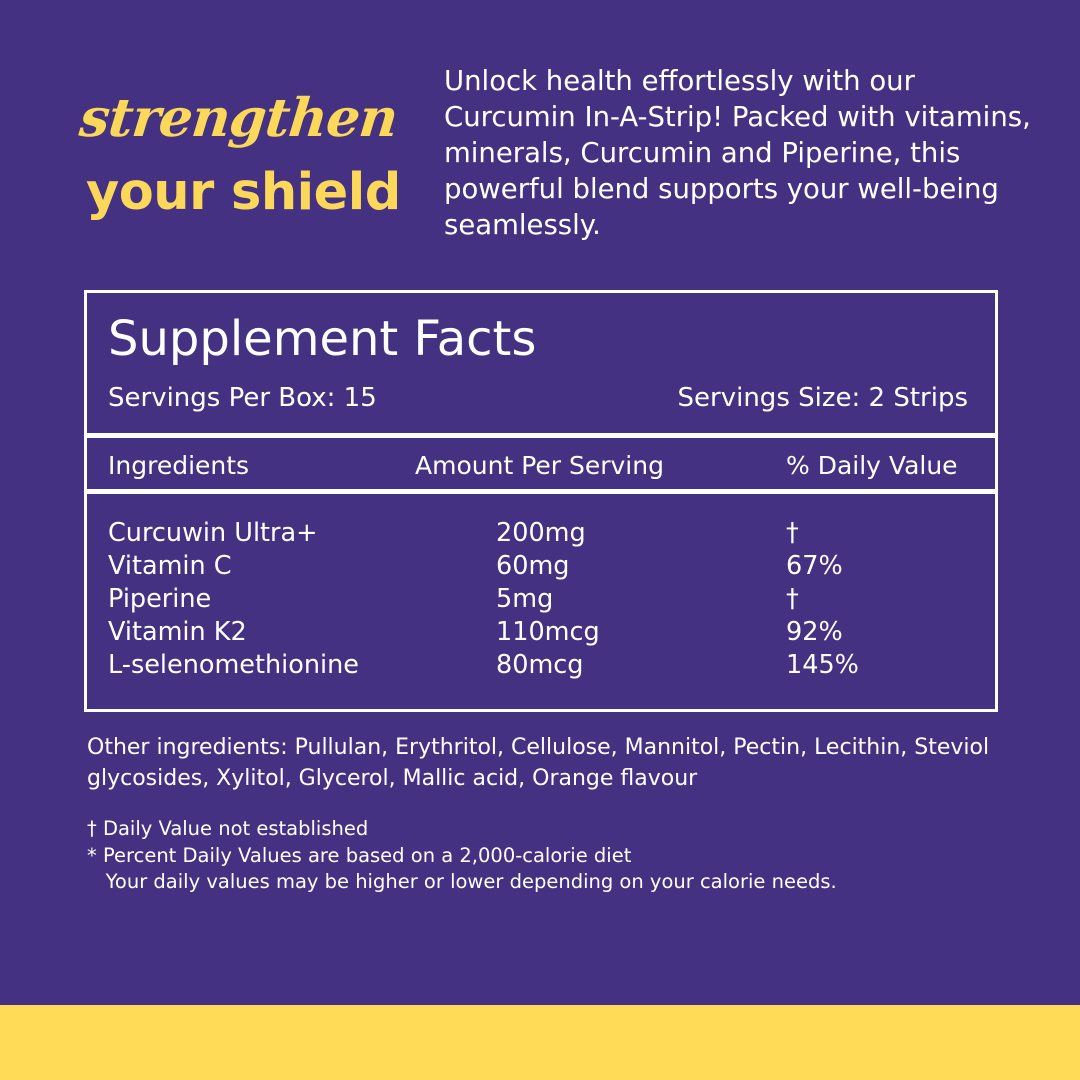  I want to click on headline-script-text: strengthen, so click(238, 118).